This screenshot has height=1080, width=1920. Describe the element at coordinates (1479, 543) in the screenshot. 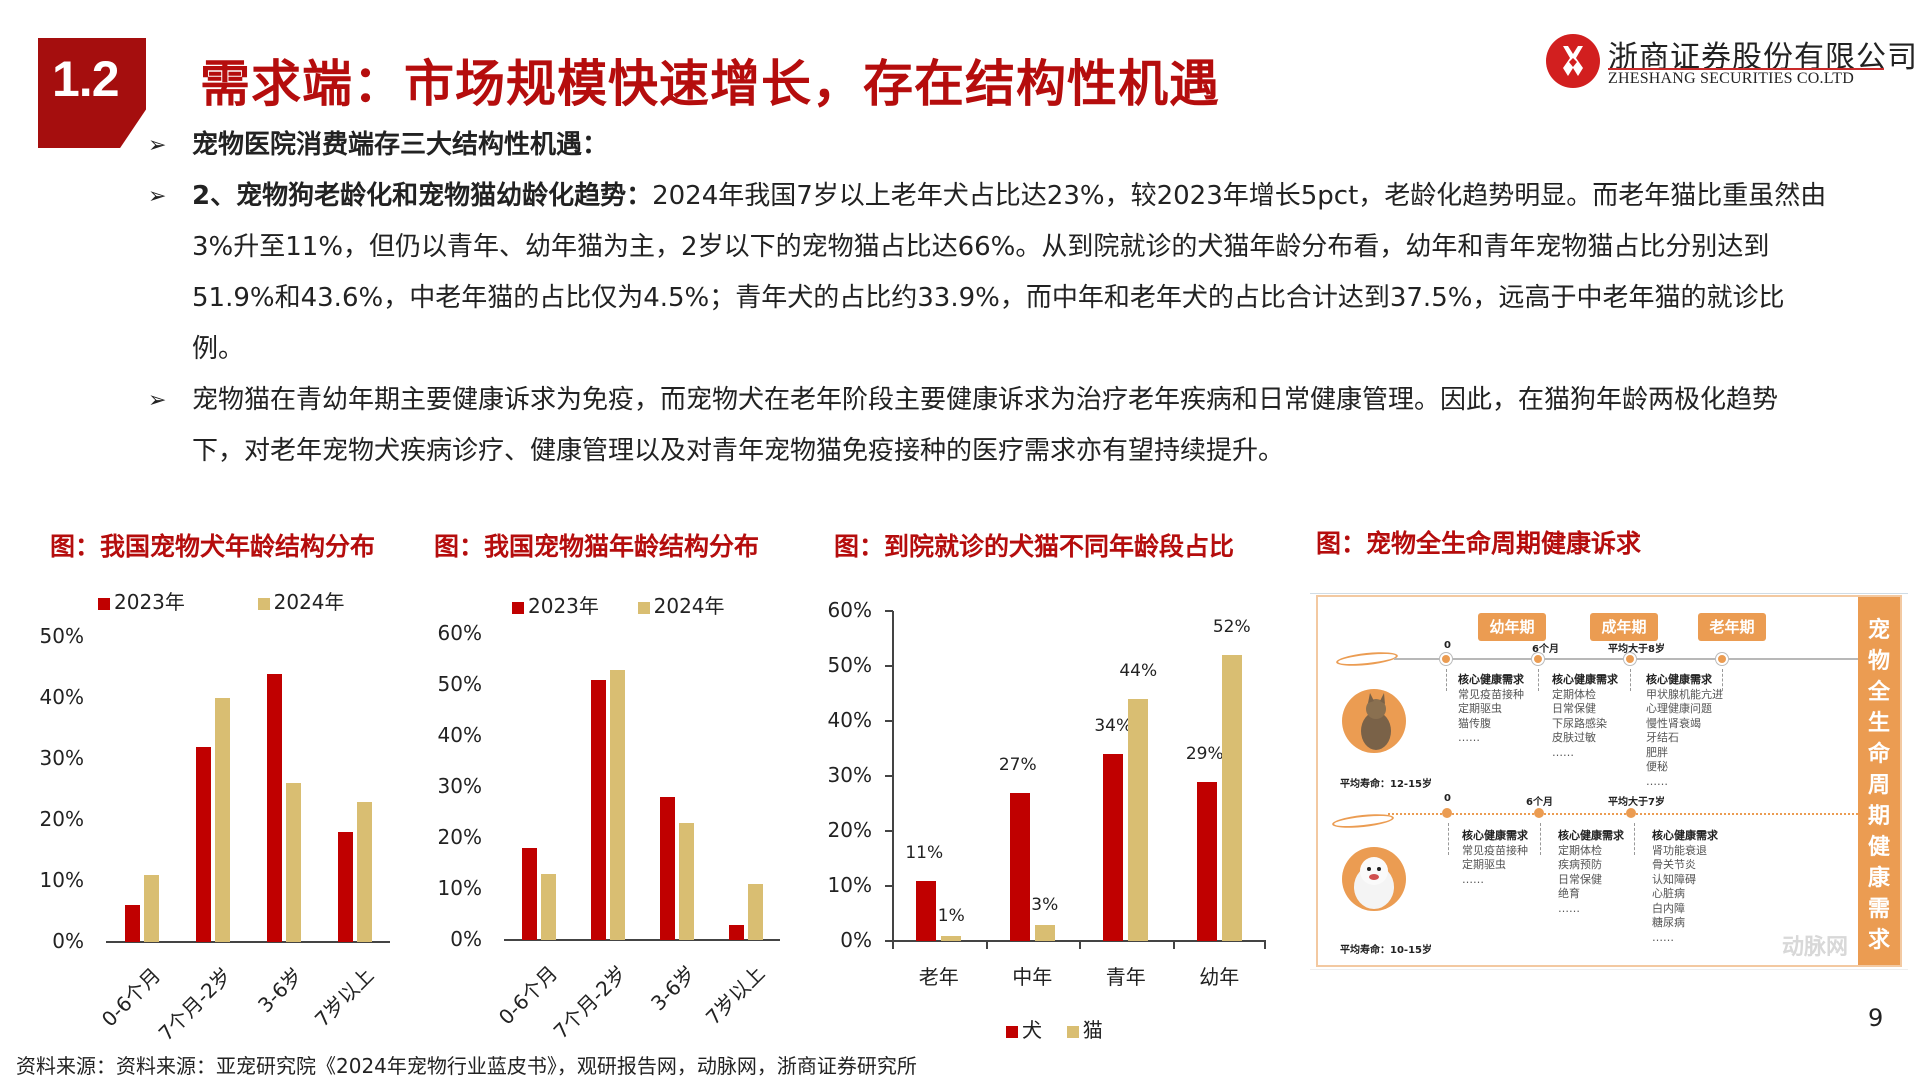

I see `lifecycle-infographic-title: 图：宠物全生命周期健康诉求` at that location.